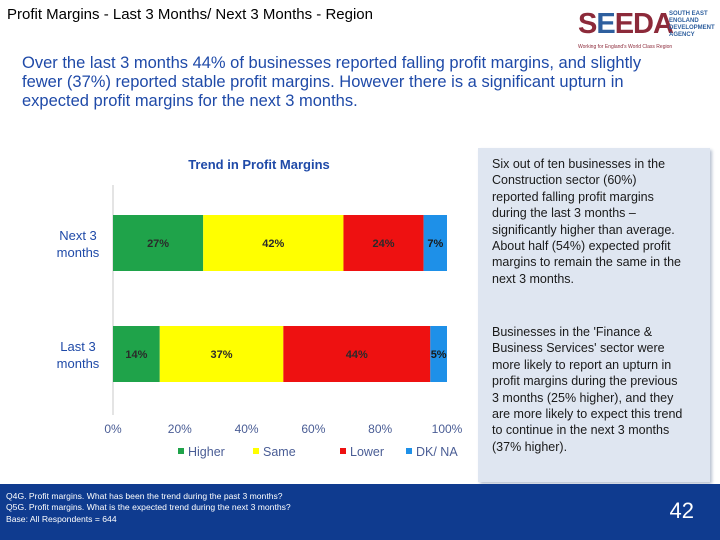 The image size is (720, 540). Describe the element at coordinates (61, 518) in the screenshot. I see `footer-note-base: Base: All Respondents = 644` at that location.